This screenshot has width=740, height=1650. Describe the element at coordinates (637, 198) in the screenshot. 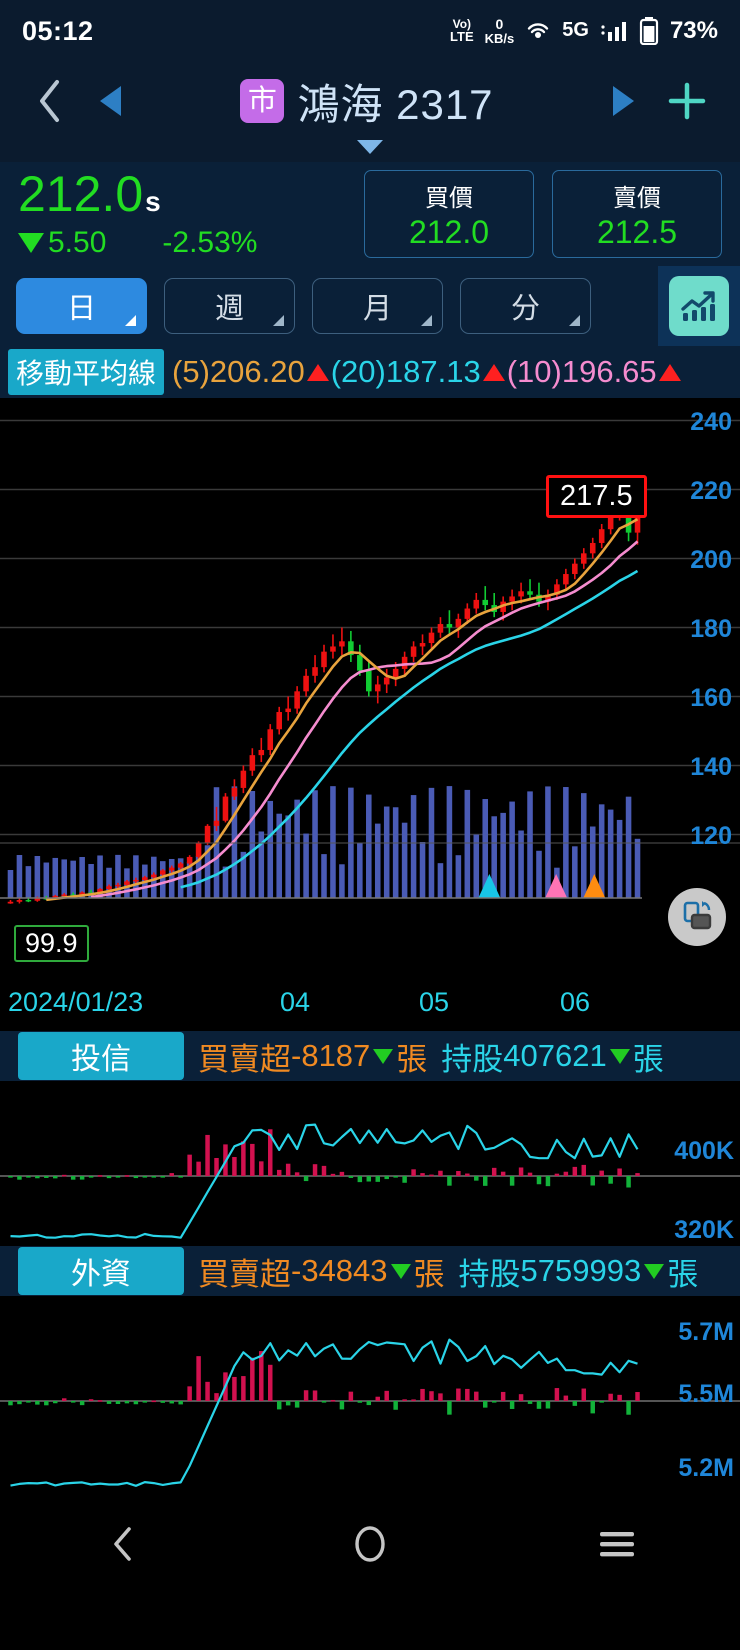

I see `ask-label: 賣價` at that location.